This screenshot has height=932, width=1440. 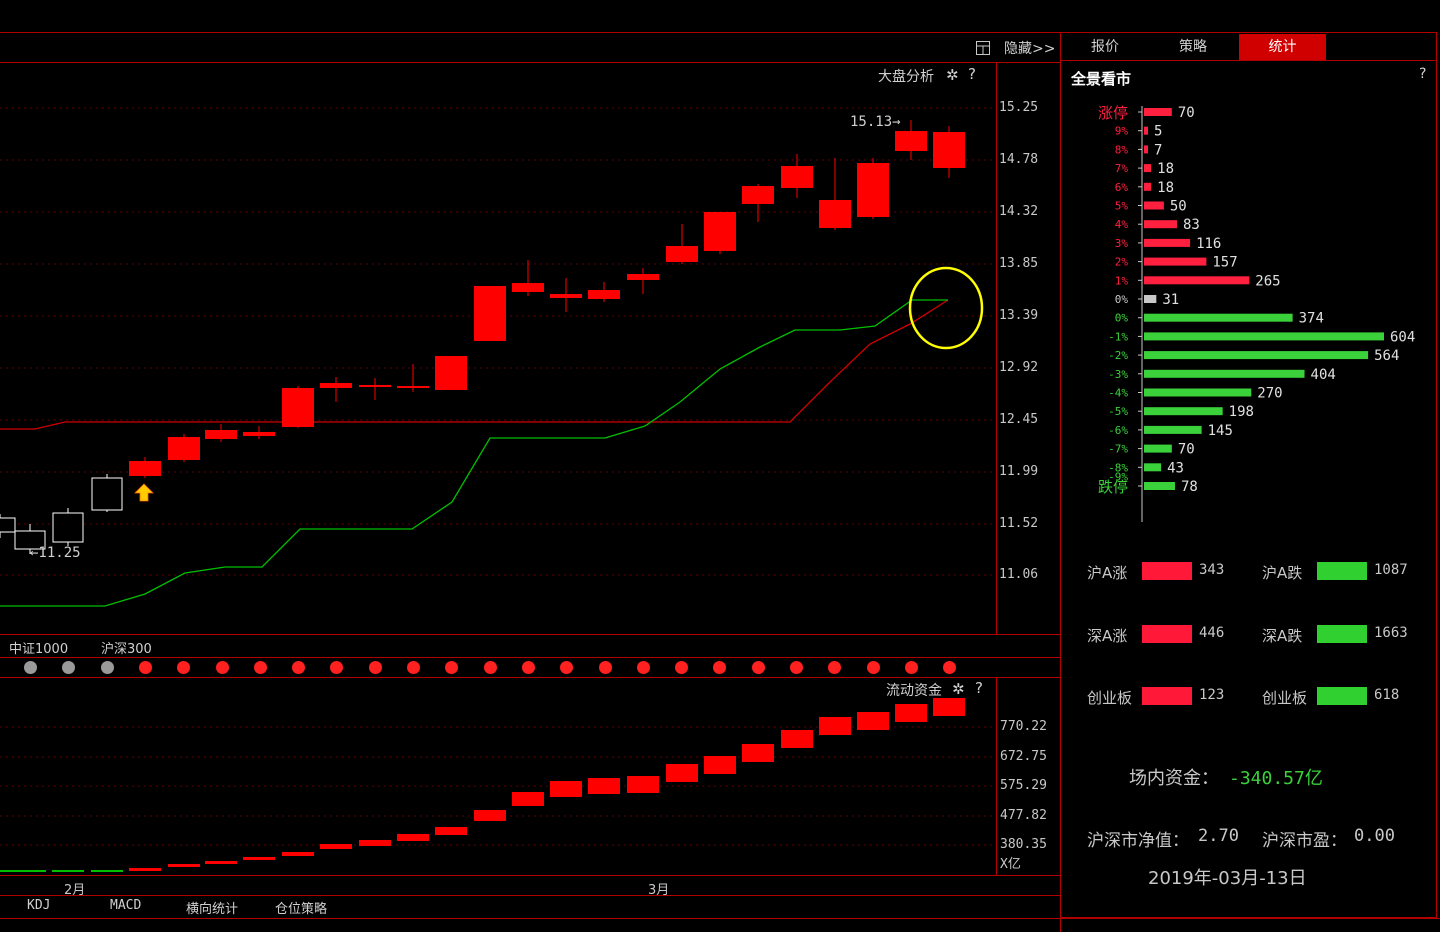 What do you see at coordinates (952, 75) in the screenshot?
I see `gear-icon: ✲` at bounding box center [952, 75].